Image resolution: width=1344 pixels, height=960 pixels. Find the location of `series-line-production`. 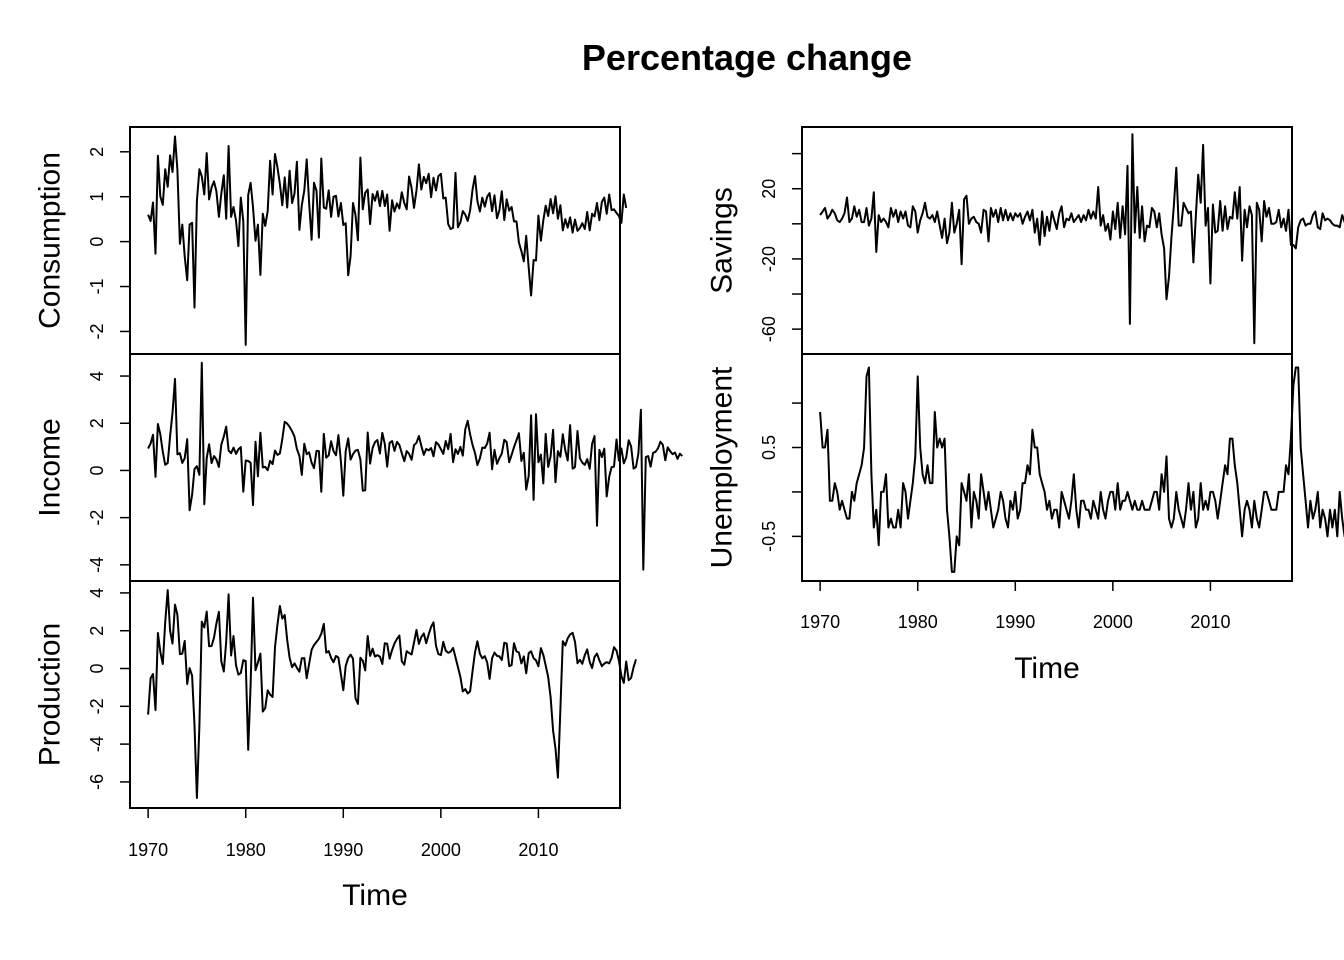

series-line-production is located at coordinates (392, 694).